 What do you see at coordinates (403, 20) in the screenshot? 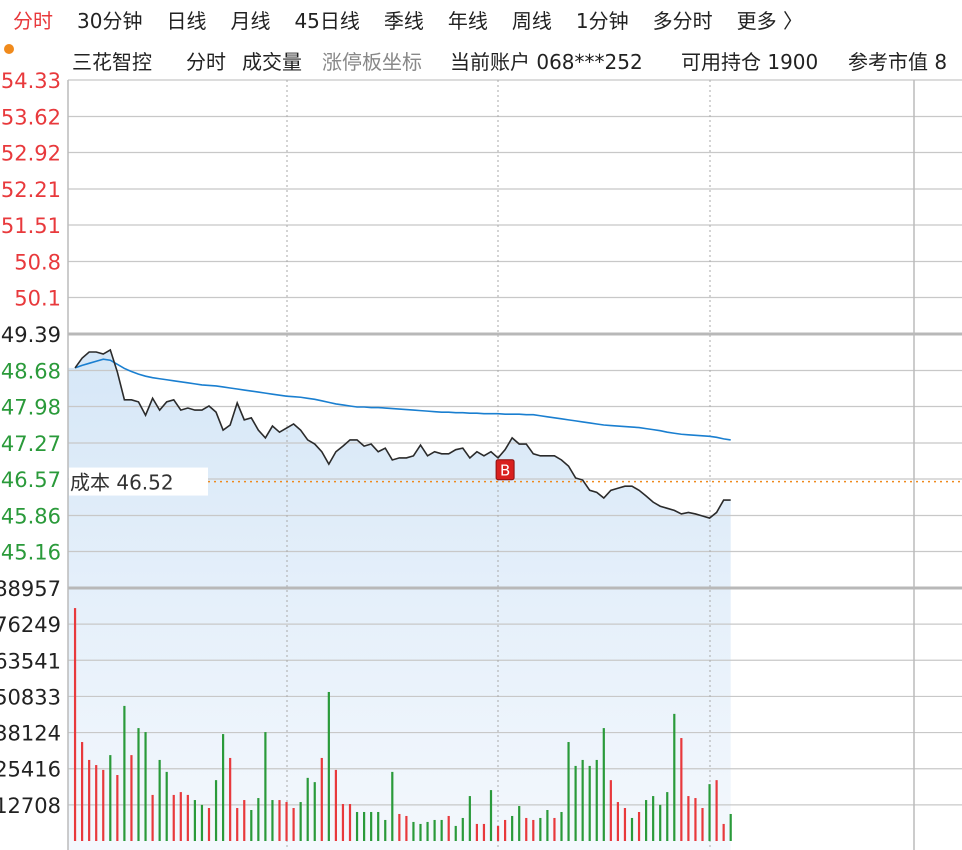
I see `tab: 季线` at bounding box center [403, 20].